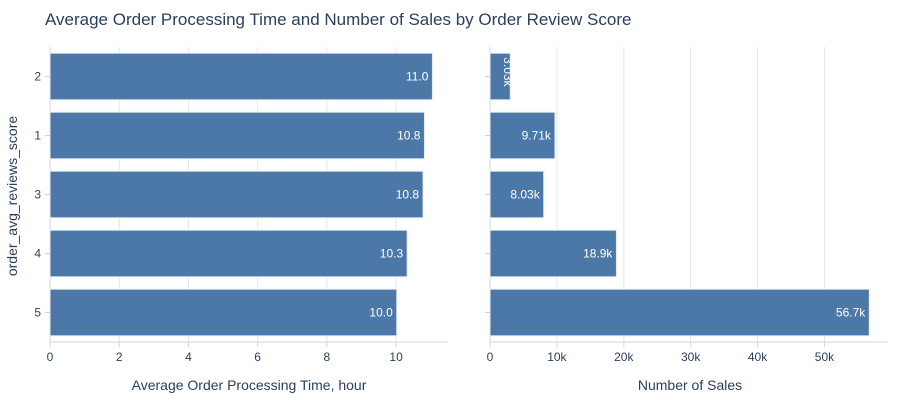 This screenshot has height=400, width=900. I want to click on processing-time-value-label-score-2: 11.0, so click(417, 77).